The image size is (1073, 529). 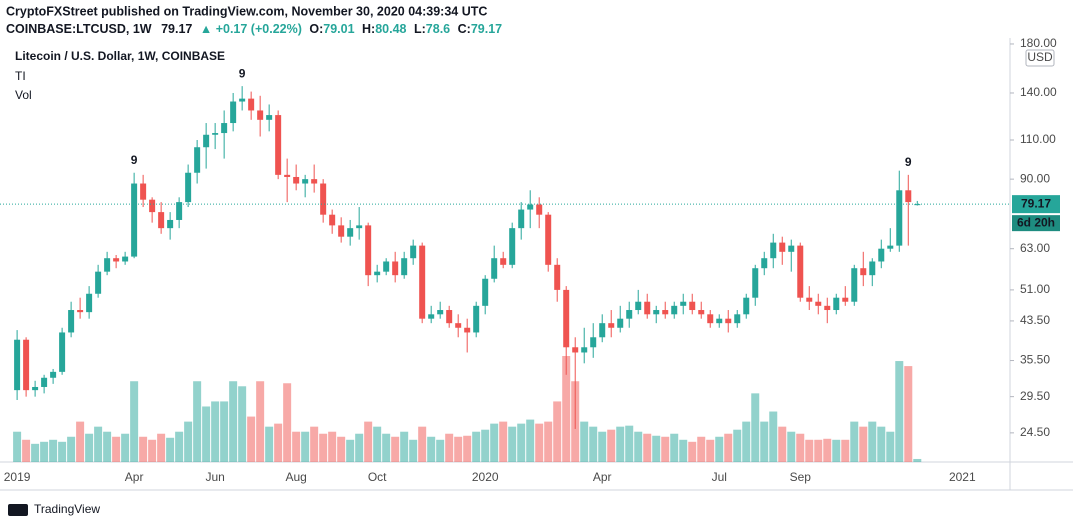 What do you see at coordinates (962, 477) in the screenshot?
I see `x-tick-label: 2021` at bounding box center [962, 477].